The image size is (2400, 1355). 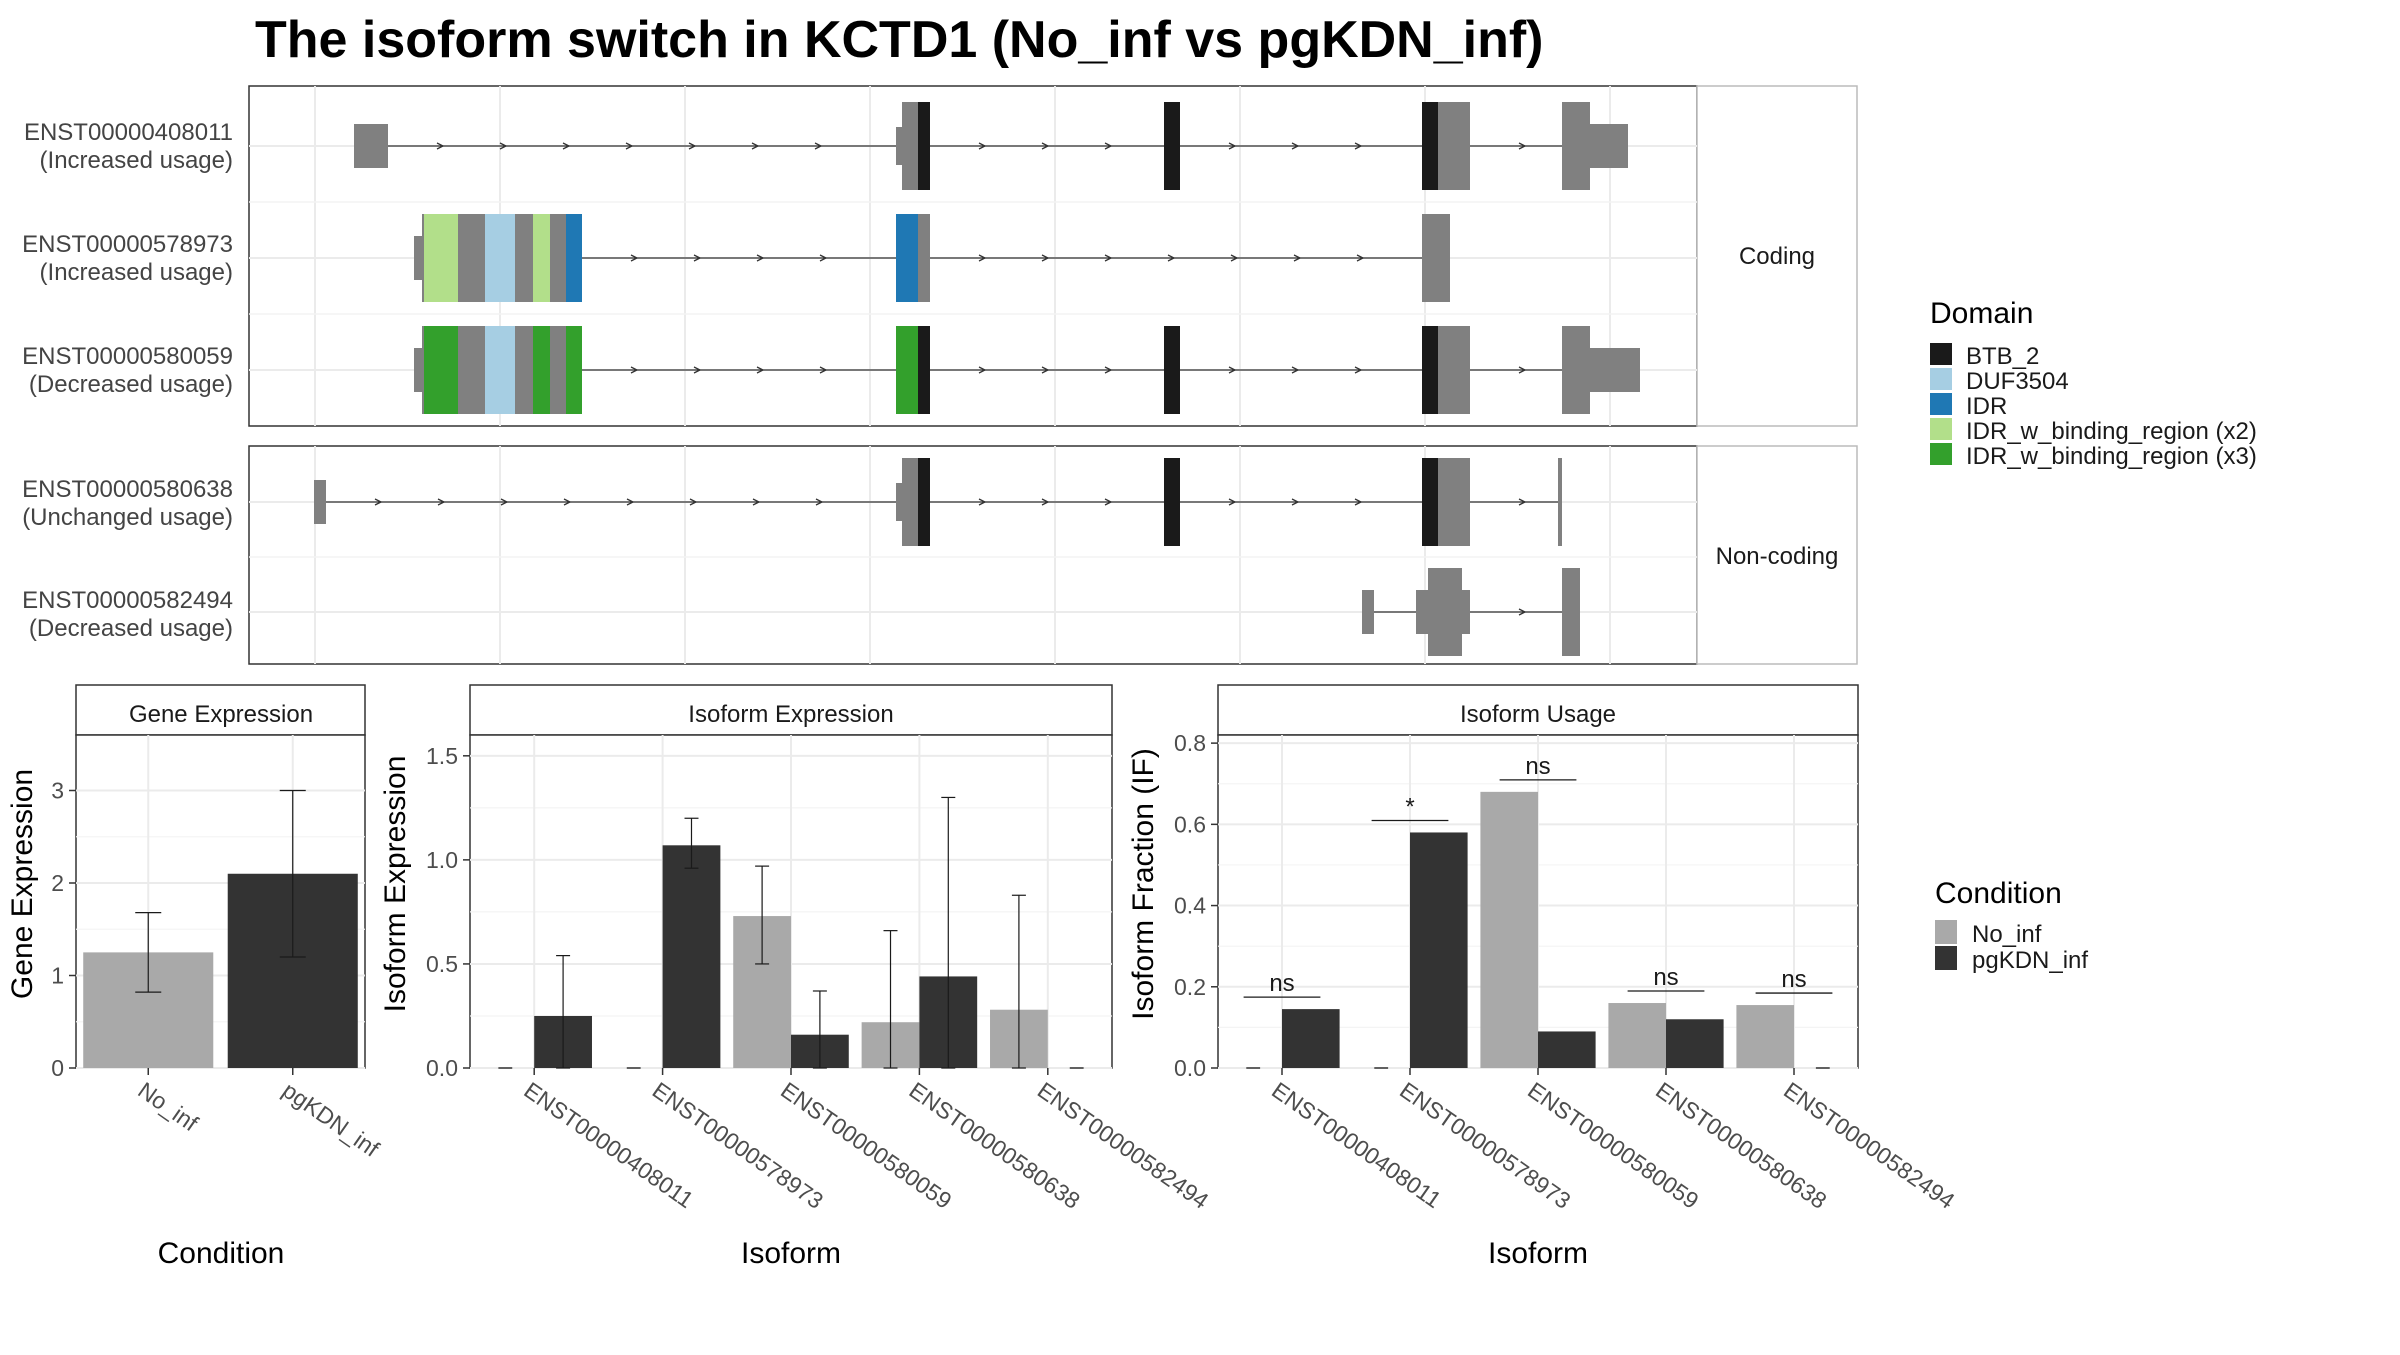 I want to click on y-tick-label: 1.0, so click(x=442, y=860).